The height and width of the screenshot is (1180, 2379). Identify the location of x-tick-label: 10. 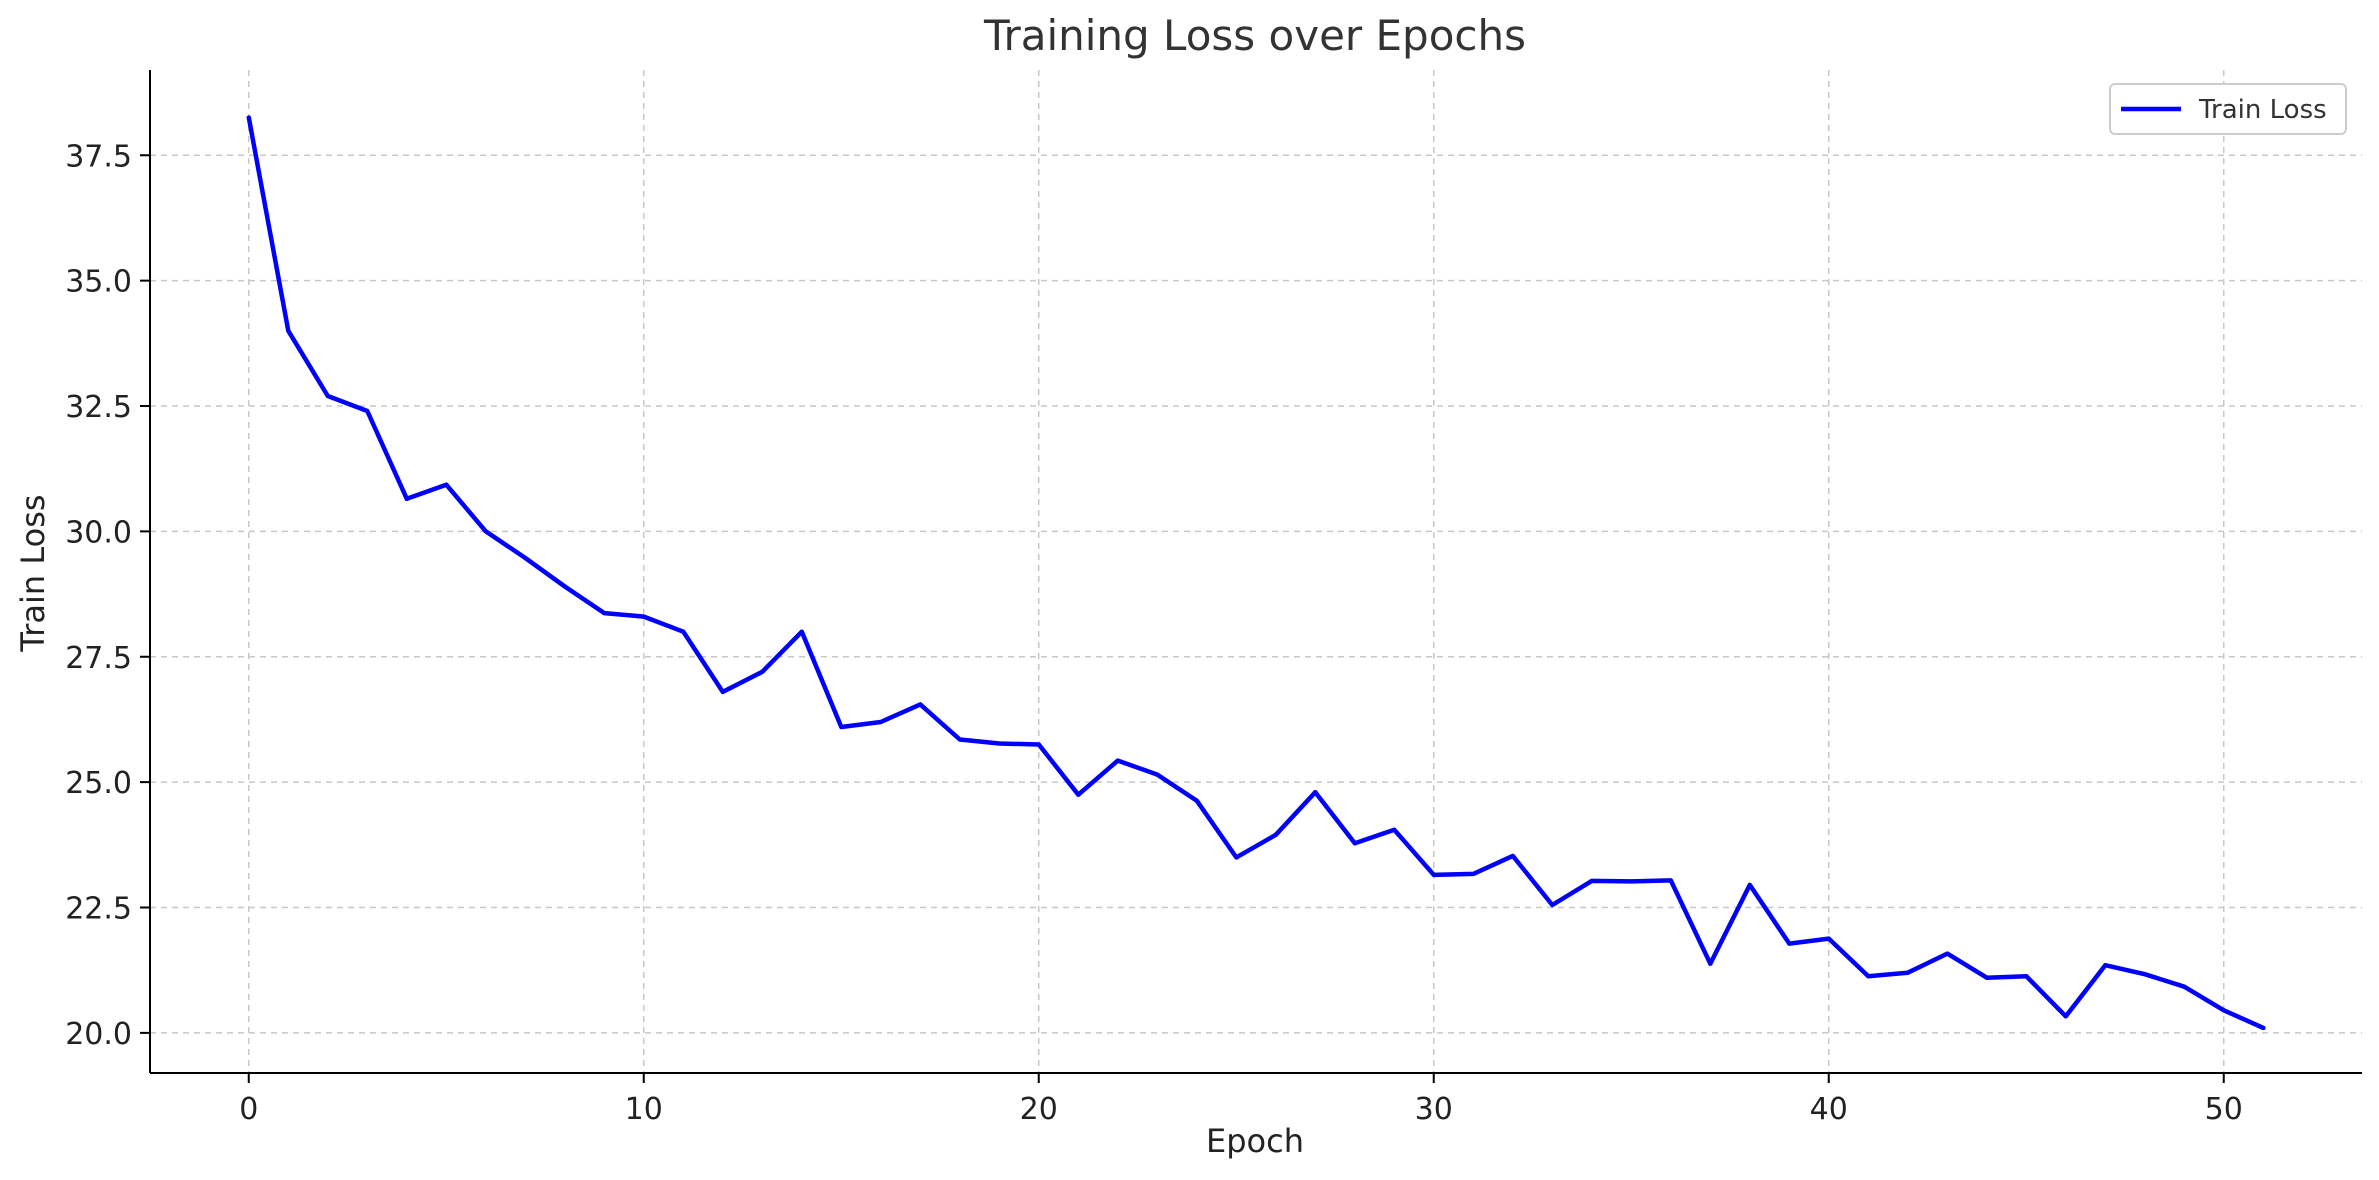
(644, 1109).